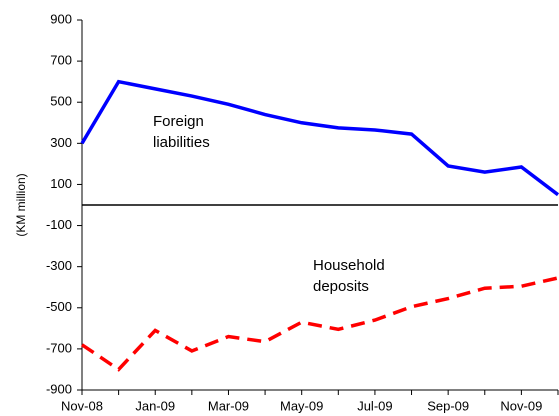 This screenshot has height=416, width=559. What do you see at coordinates (448, 405) in the screenshot?
I see `x-tick-label: Sep-09` at bounding box center [448, 405].